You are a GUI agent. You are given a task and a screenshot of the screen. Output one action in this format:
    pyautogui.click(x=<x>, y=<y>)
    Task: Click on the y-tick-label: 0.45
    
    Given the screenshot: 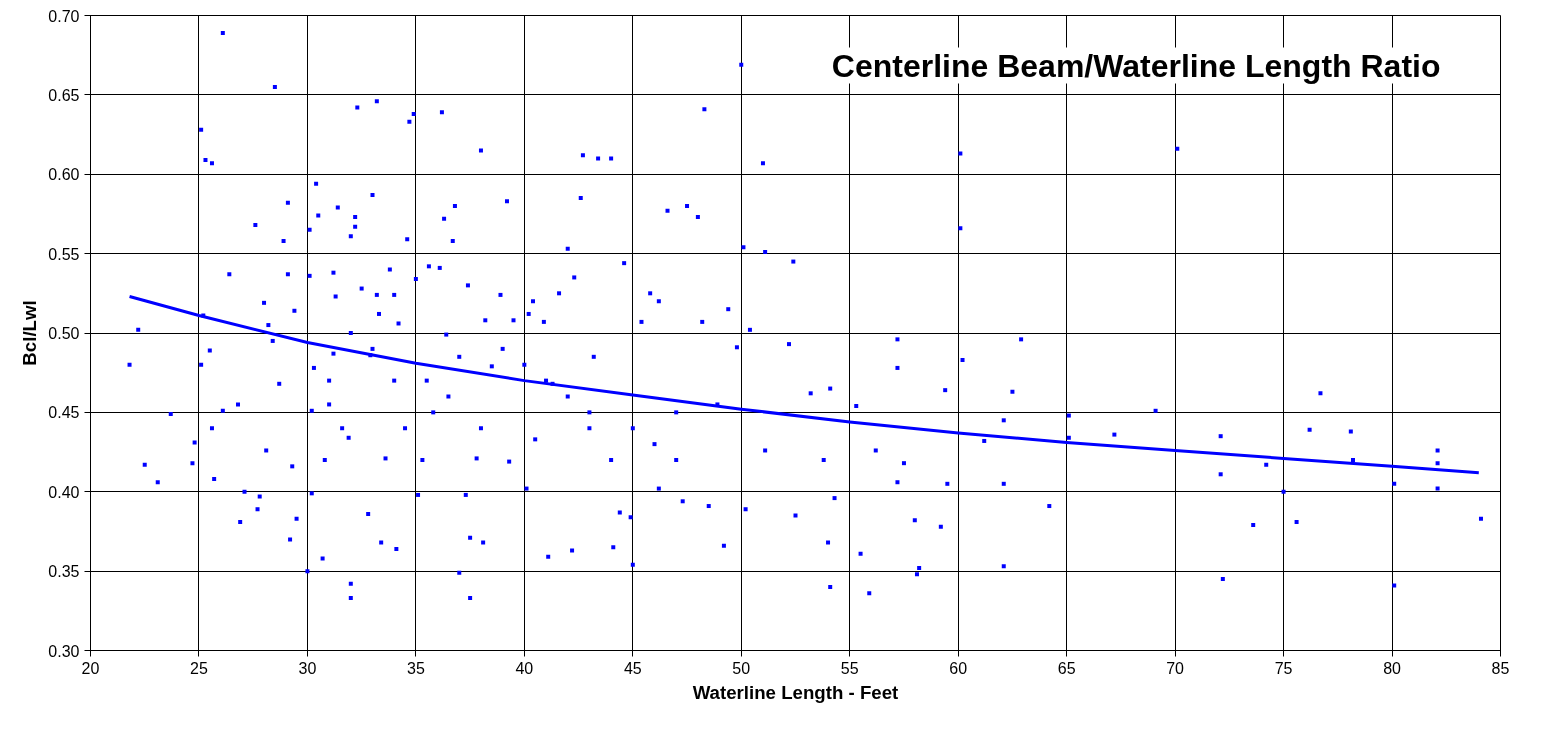 What is the action you would take?
    pyautogui.click(x=64, y=413)
    